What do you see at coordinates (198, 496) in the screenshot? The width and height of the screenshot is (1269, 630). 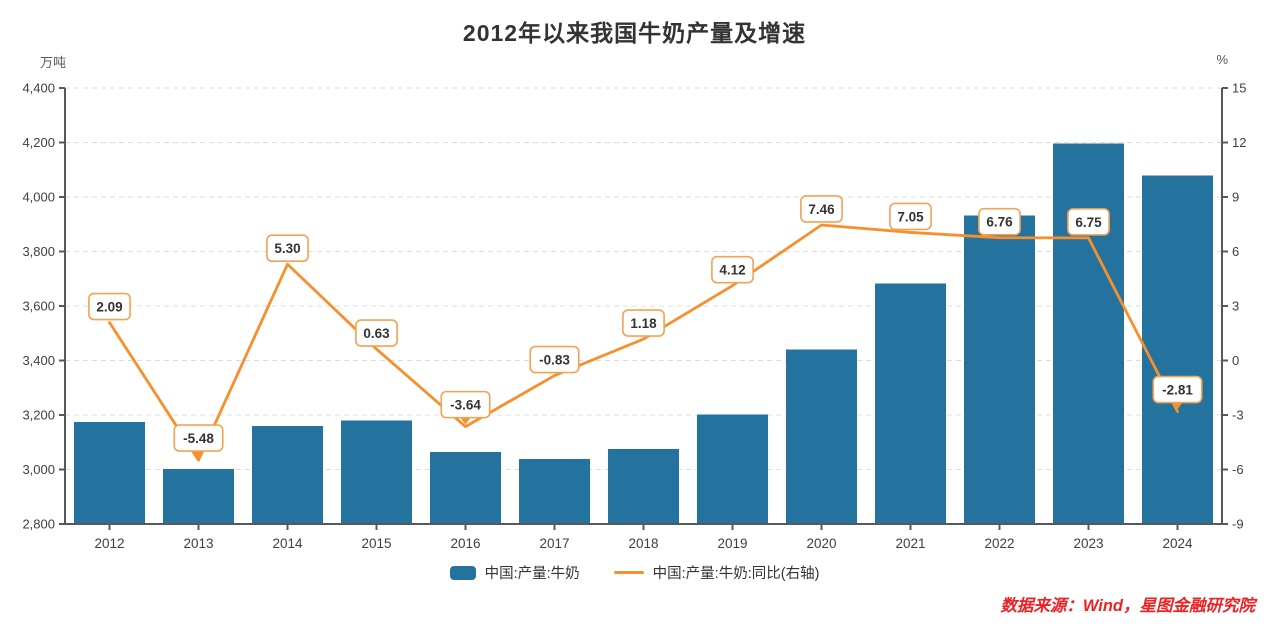 I see `bar-2013` at bounding box center [198, 496].